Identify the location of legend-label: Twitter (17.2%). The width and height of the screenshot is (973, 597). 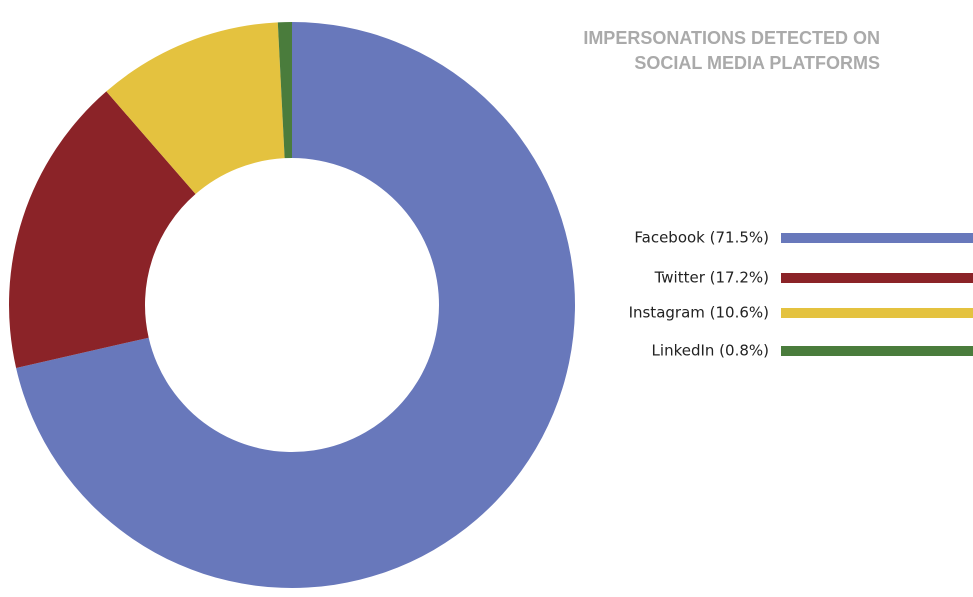
(711, 278).